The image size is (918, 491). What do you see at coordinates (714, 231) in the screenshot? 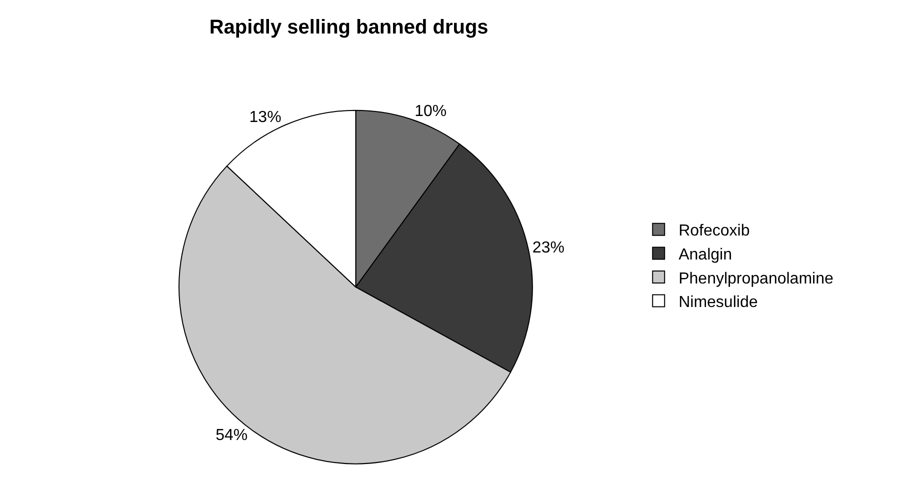
I see `legend-label: Rofecoxib` at bounding box center [714, 231].